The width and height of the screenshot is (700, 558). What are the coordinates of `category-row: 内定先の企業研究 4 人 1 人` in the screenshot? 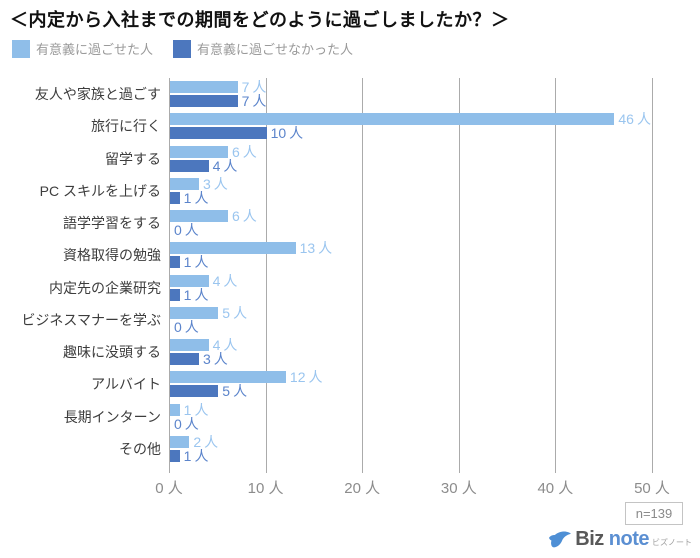 It's located at (350, 288).